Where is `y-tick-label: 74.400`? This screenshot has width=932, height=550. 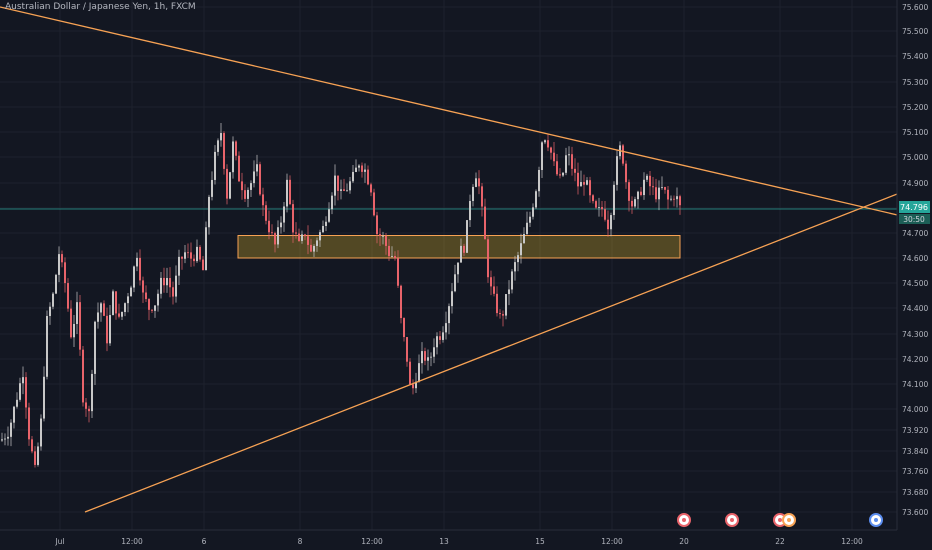 y-tick-label: 74.400 is located at coordinates (915, 308).